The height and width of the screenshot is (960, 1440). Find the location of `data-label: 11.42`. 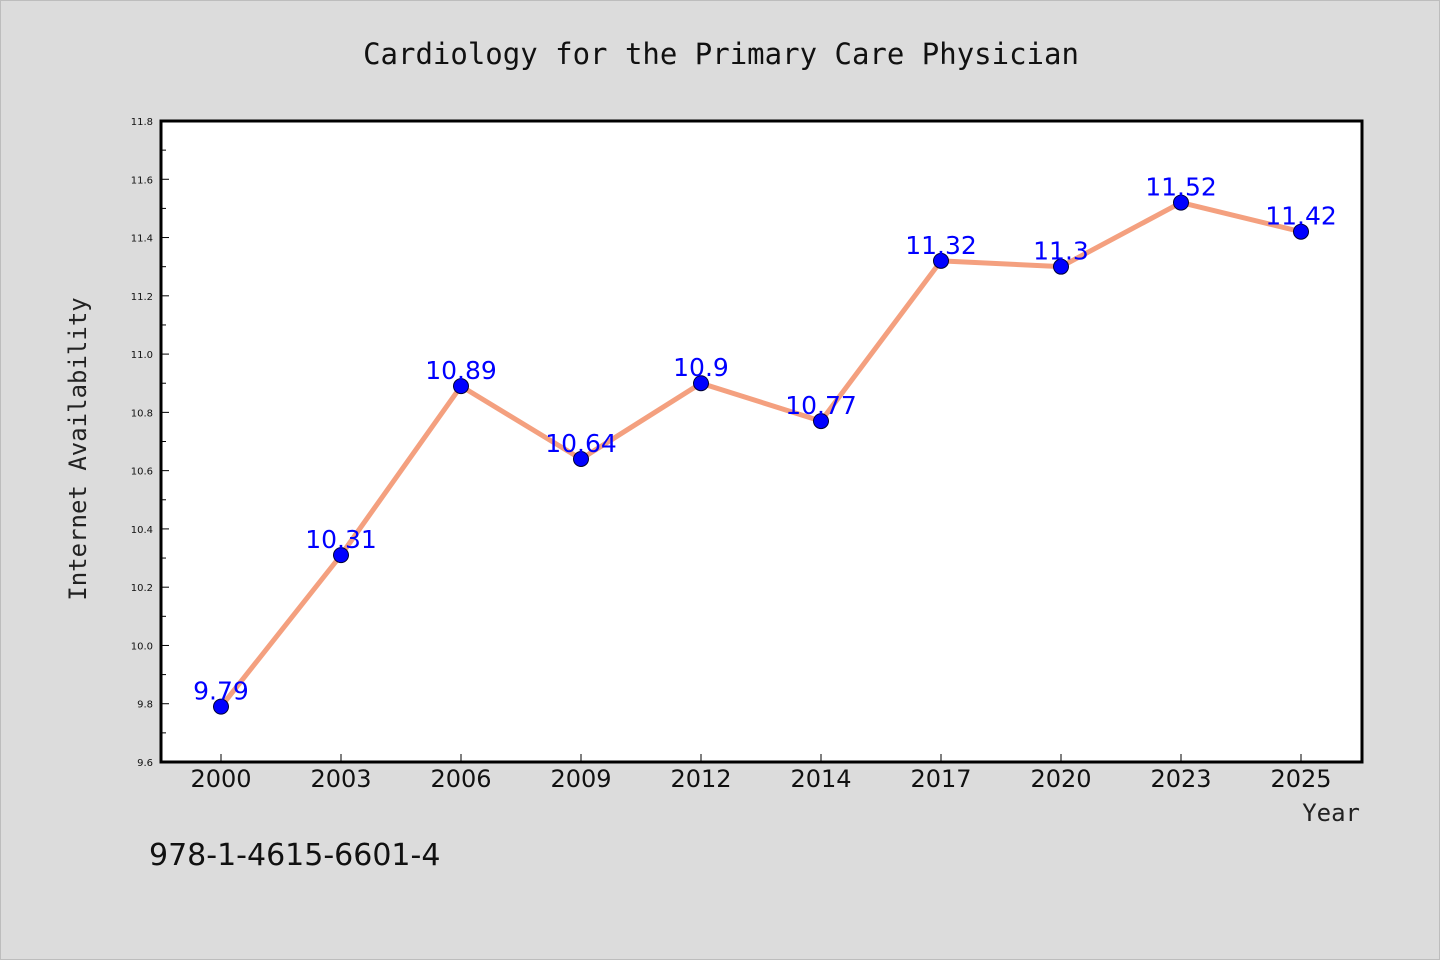

data-label: 11.42 is located at coordinates (1301, 216).